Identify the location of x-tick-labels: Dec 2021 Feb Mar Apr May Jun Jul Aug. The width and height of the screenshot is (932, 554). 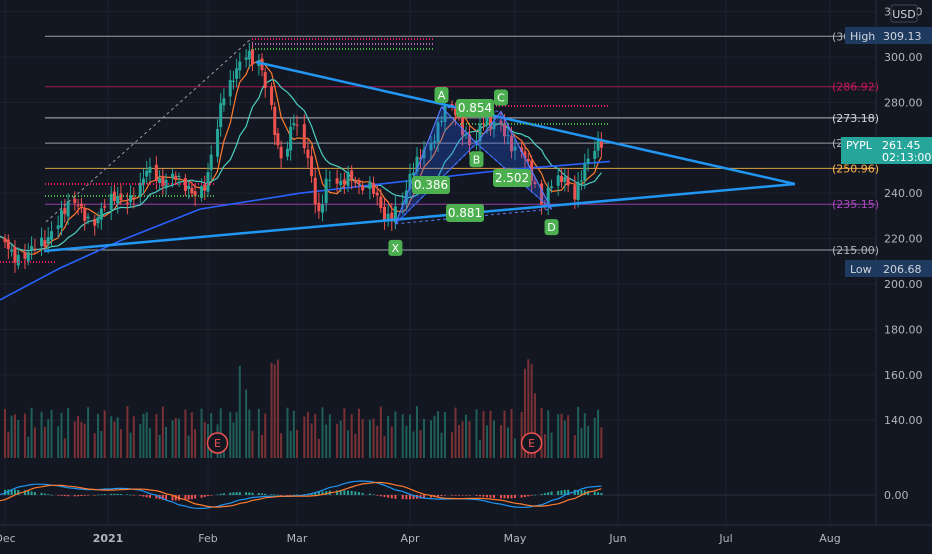
(420, 538).